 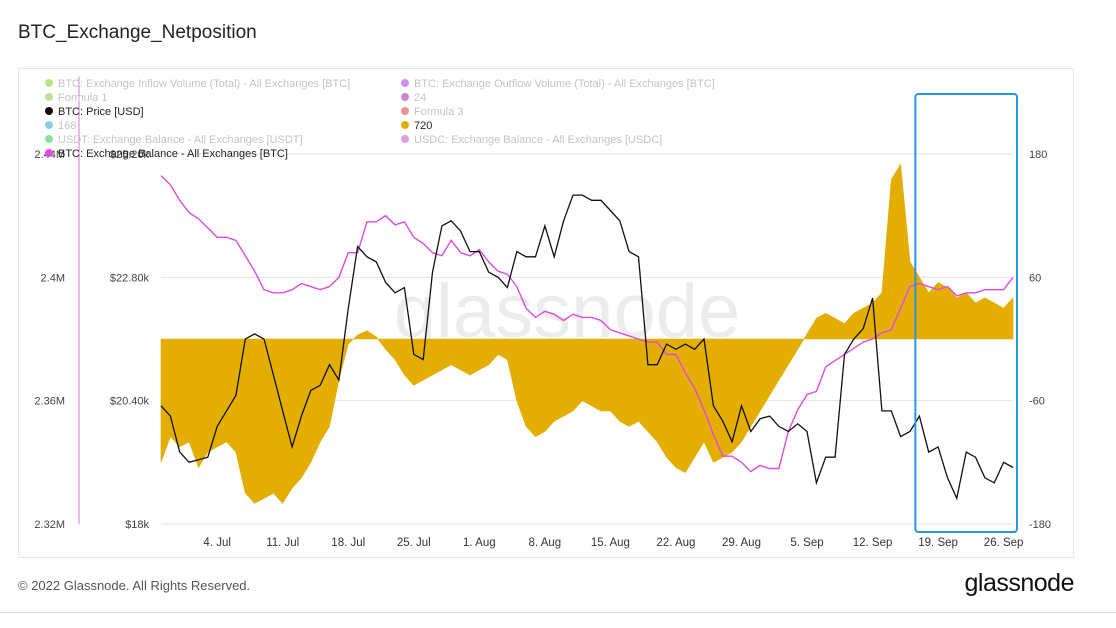 I want to click on legend-label: 168, so click(x=67, y=126).